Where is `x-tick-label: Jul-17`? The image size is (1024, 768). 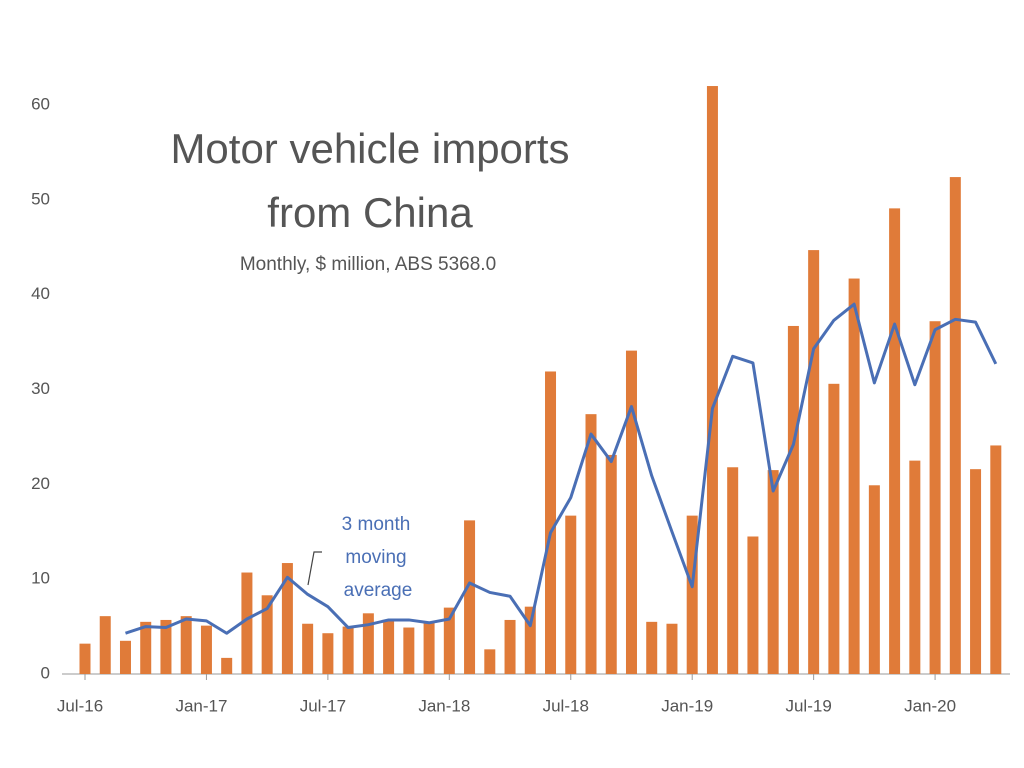 x-tick-label: Jul-17 is located at coordinates (323, 705).